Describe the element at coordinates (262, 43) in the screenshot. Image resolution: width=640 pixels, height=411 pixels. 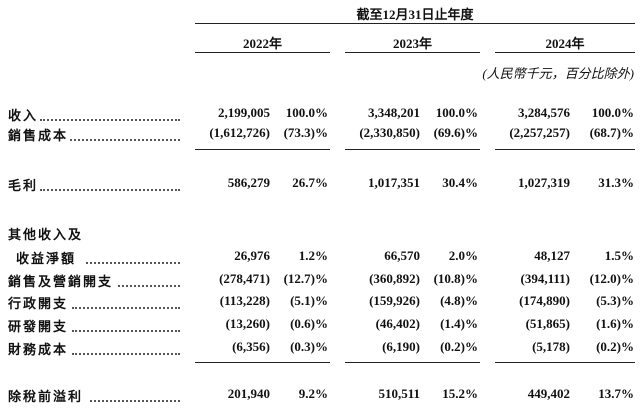
I see `year-2022-header: 2022年` at that location.